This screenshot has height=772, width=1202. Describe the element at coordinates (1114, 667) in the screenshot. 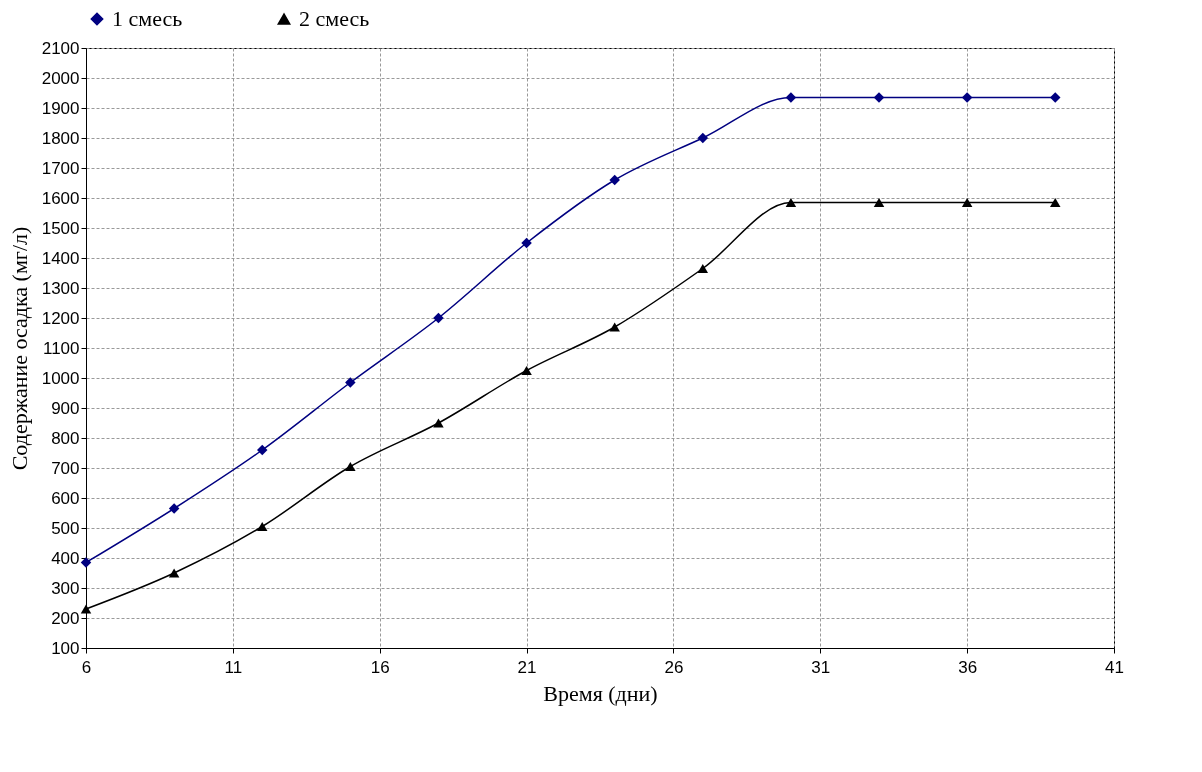

I see `x-tick-label: 41` at that location.